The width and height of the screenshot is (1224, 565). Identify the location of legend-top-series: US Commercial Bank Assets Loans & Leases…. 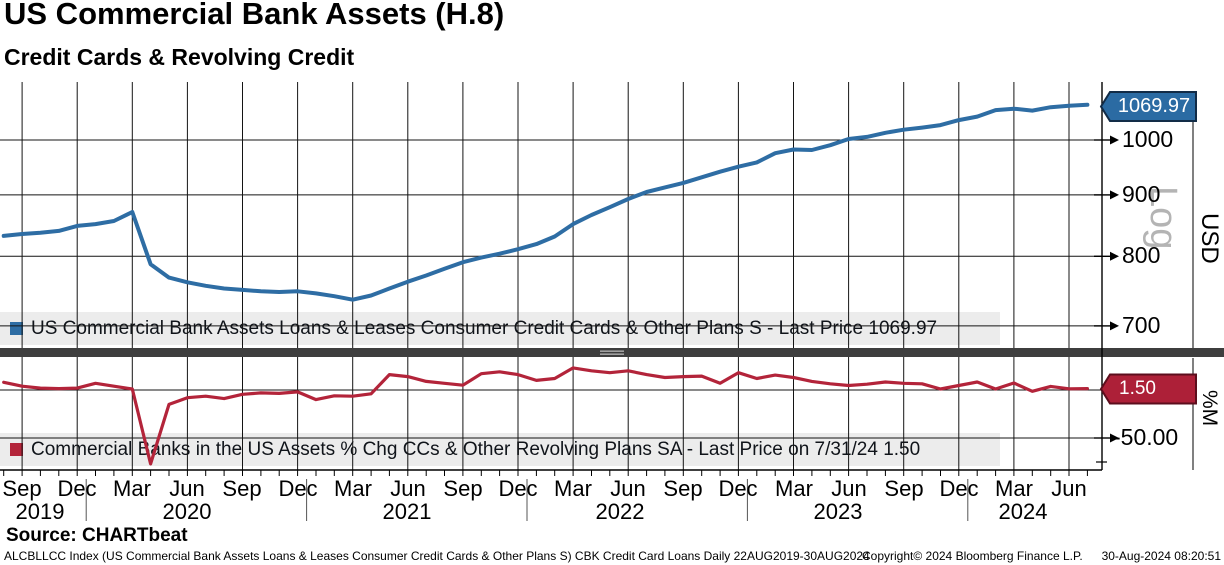
(500, 328).